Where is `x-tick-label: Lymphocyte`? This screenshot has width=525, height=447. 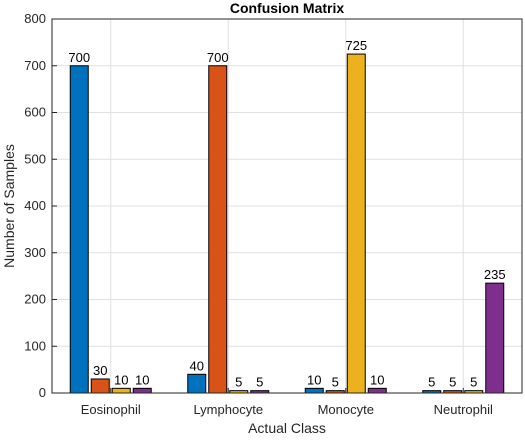
x-tick-label: Lymphocyte is located at coordinates (228, 409).